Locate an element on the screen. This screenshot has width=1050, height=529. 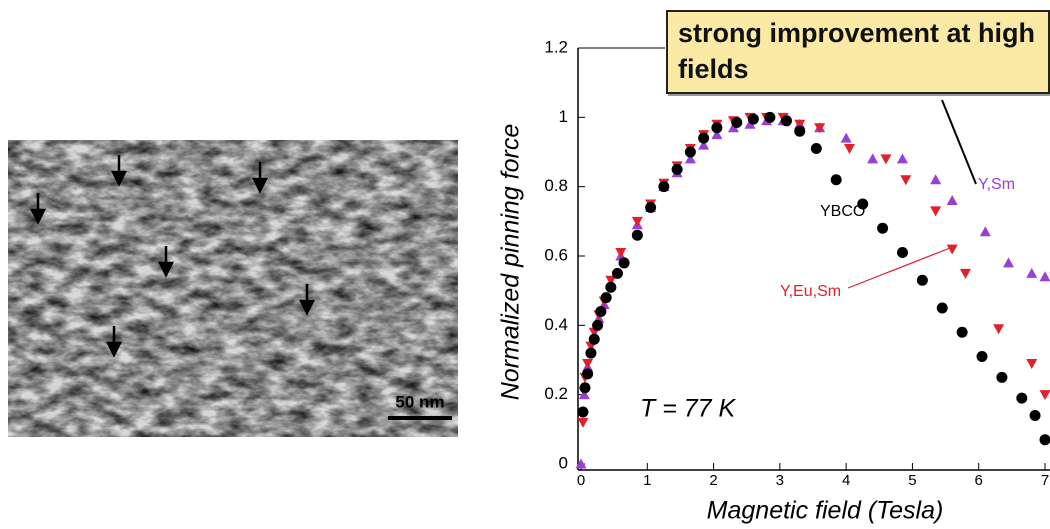
label-leader is located at coordinates (899, 268).